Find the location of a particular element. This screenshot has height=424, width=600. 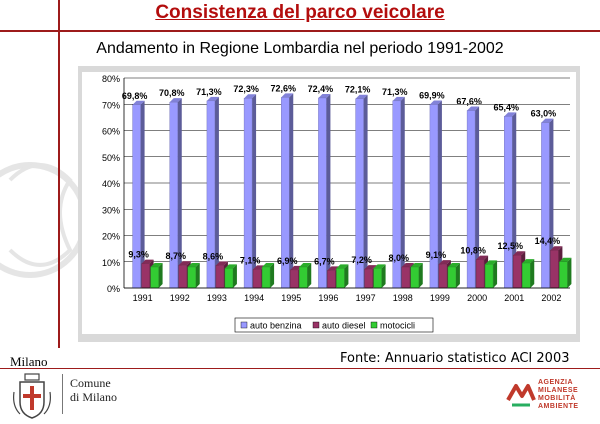

data-label: 8,0% is located at coordinates (398, 258).